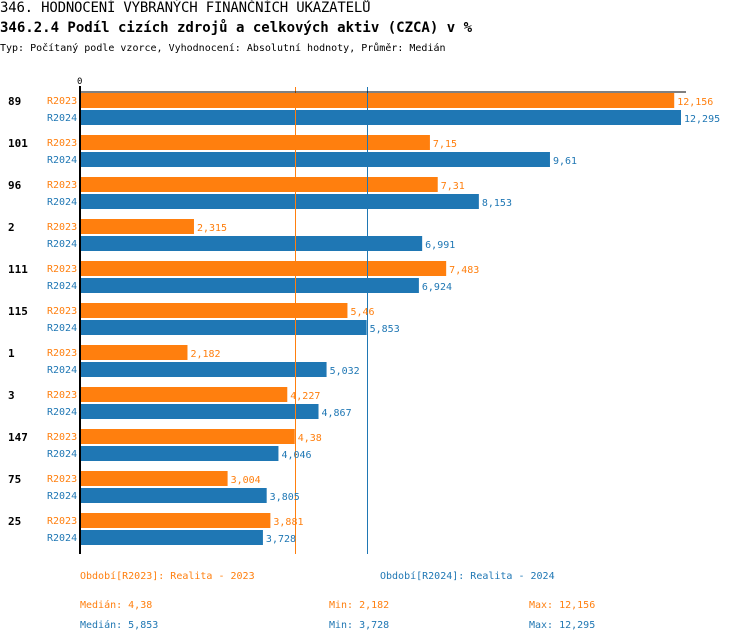 The width and height of the screenshot is (750, 644). What do you see at coordinates (11, 353) in the screenshot?
I see `category-label: 1` at bounding box center [11, 353].